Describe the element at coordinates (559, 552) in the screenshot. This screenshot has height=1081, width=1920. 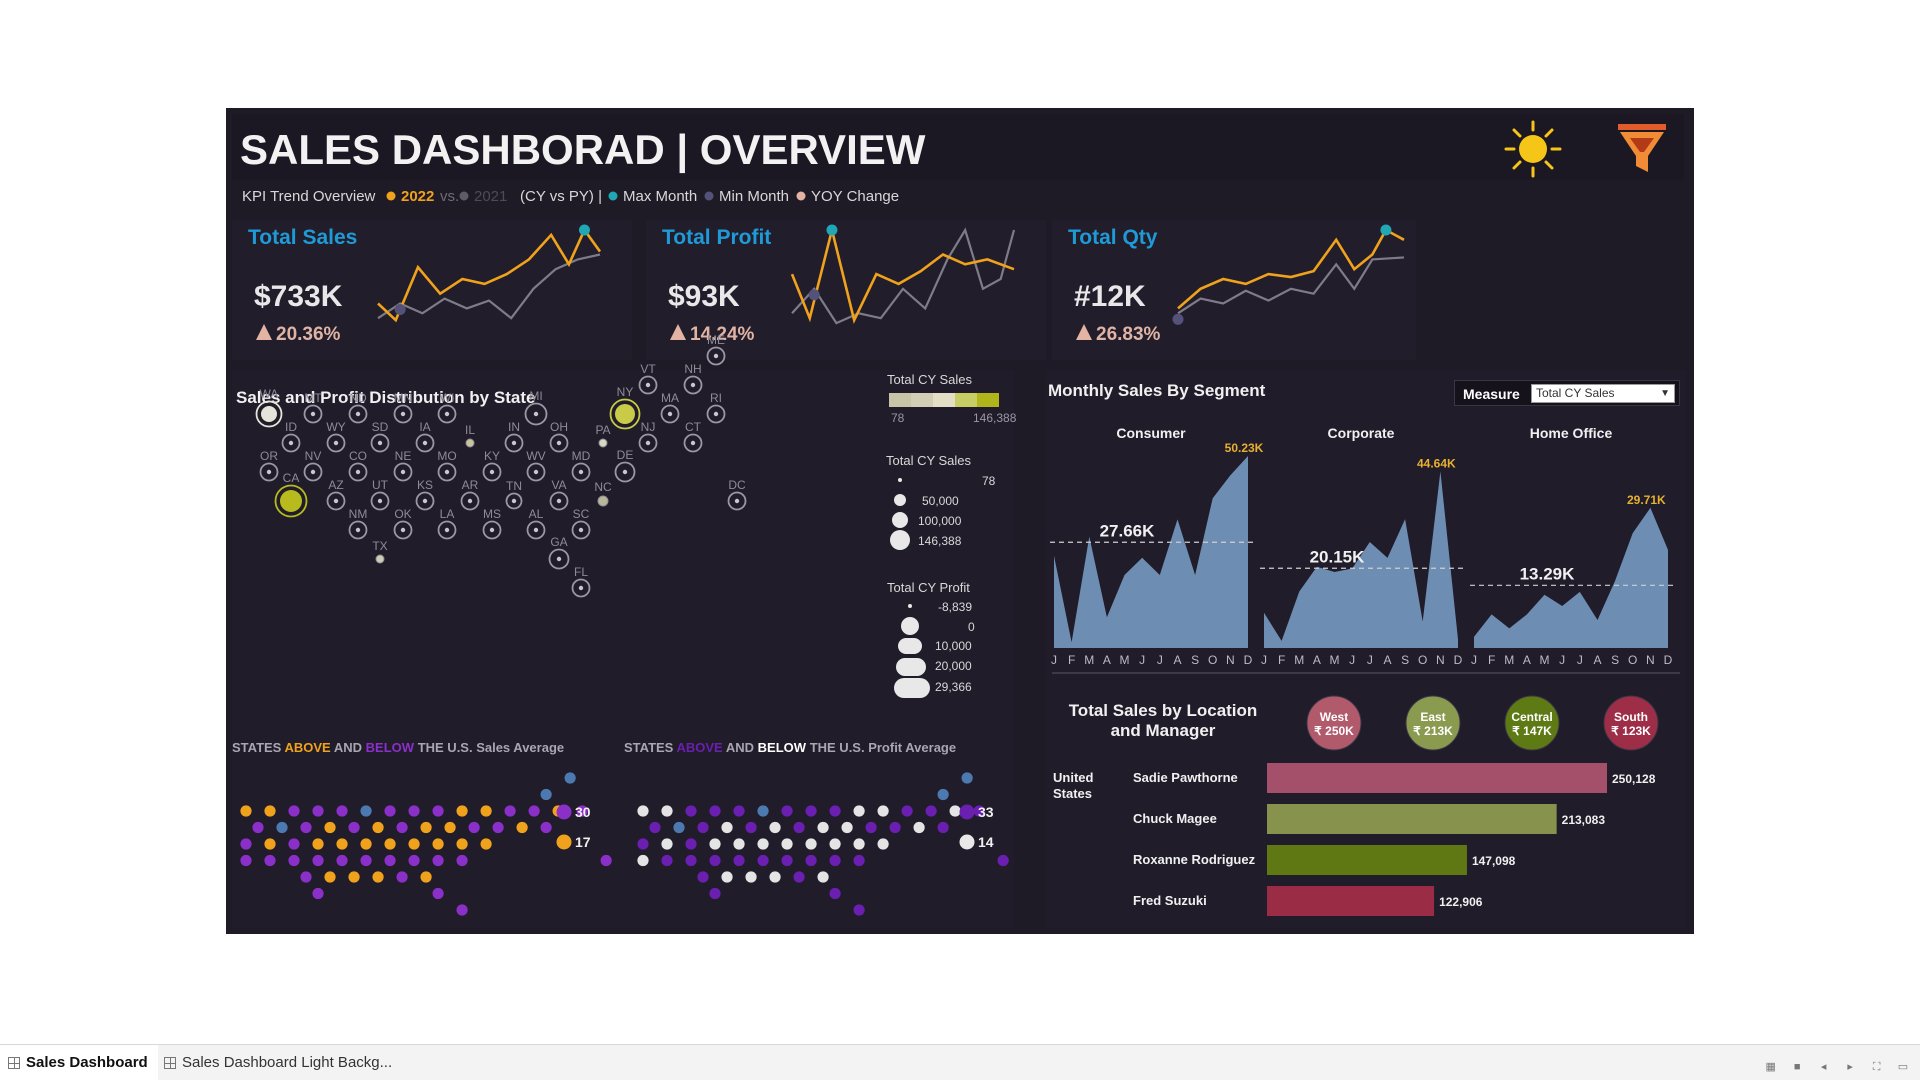
I see `state-ga: GA` at that location.